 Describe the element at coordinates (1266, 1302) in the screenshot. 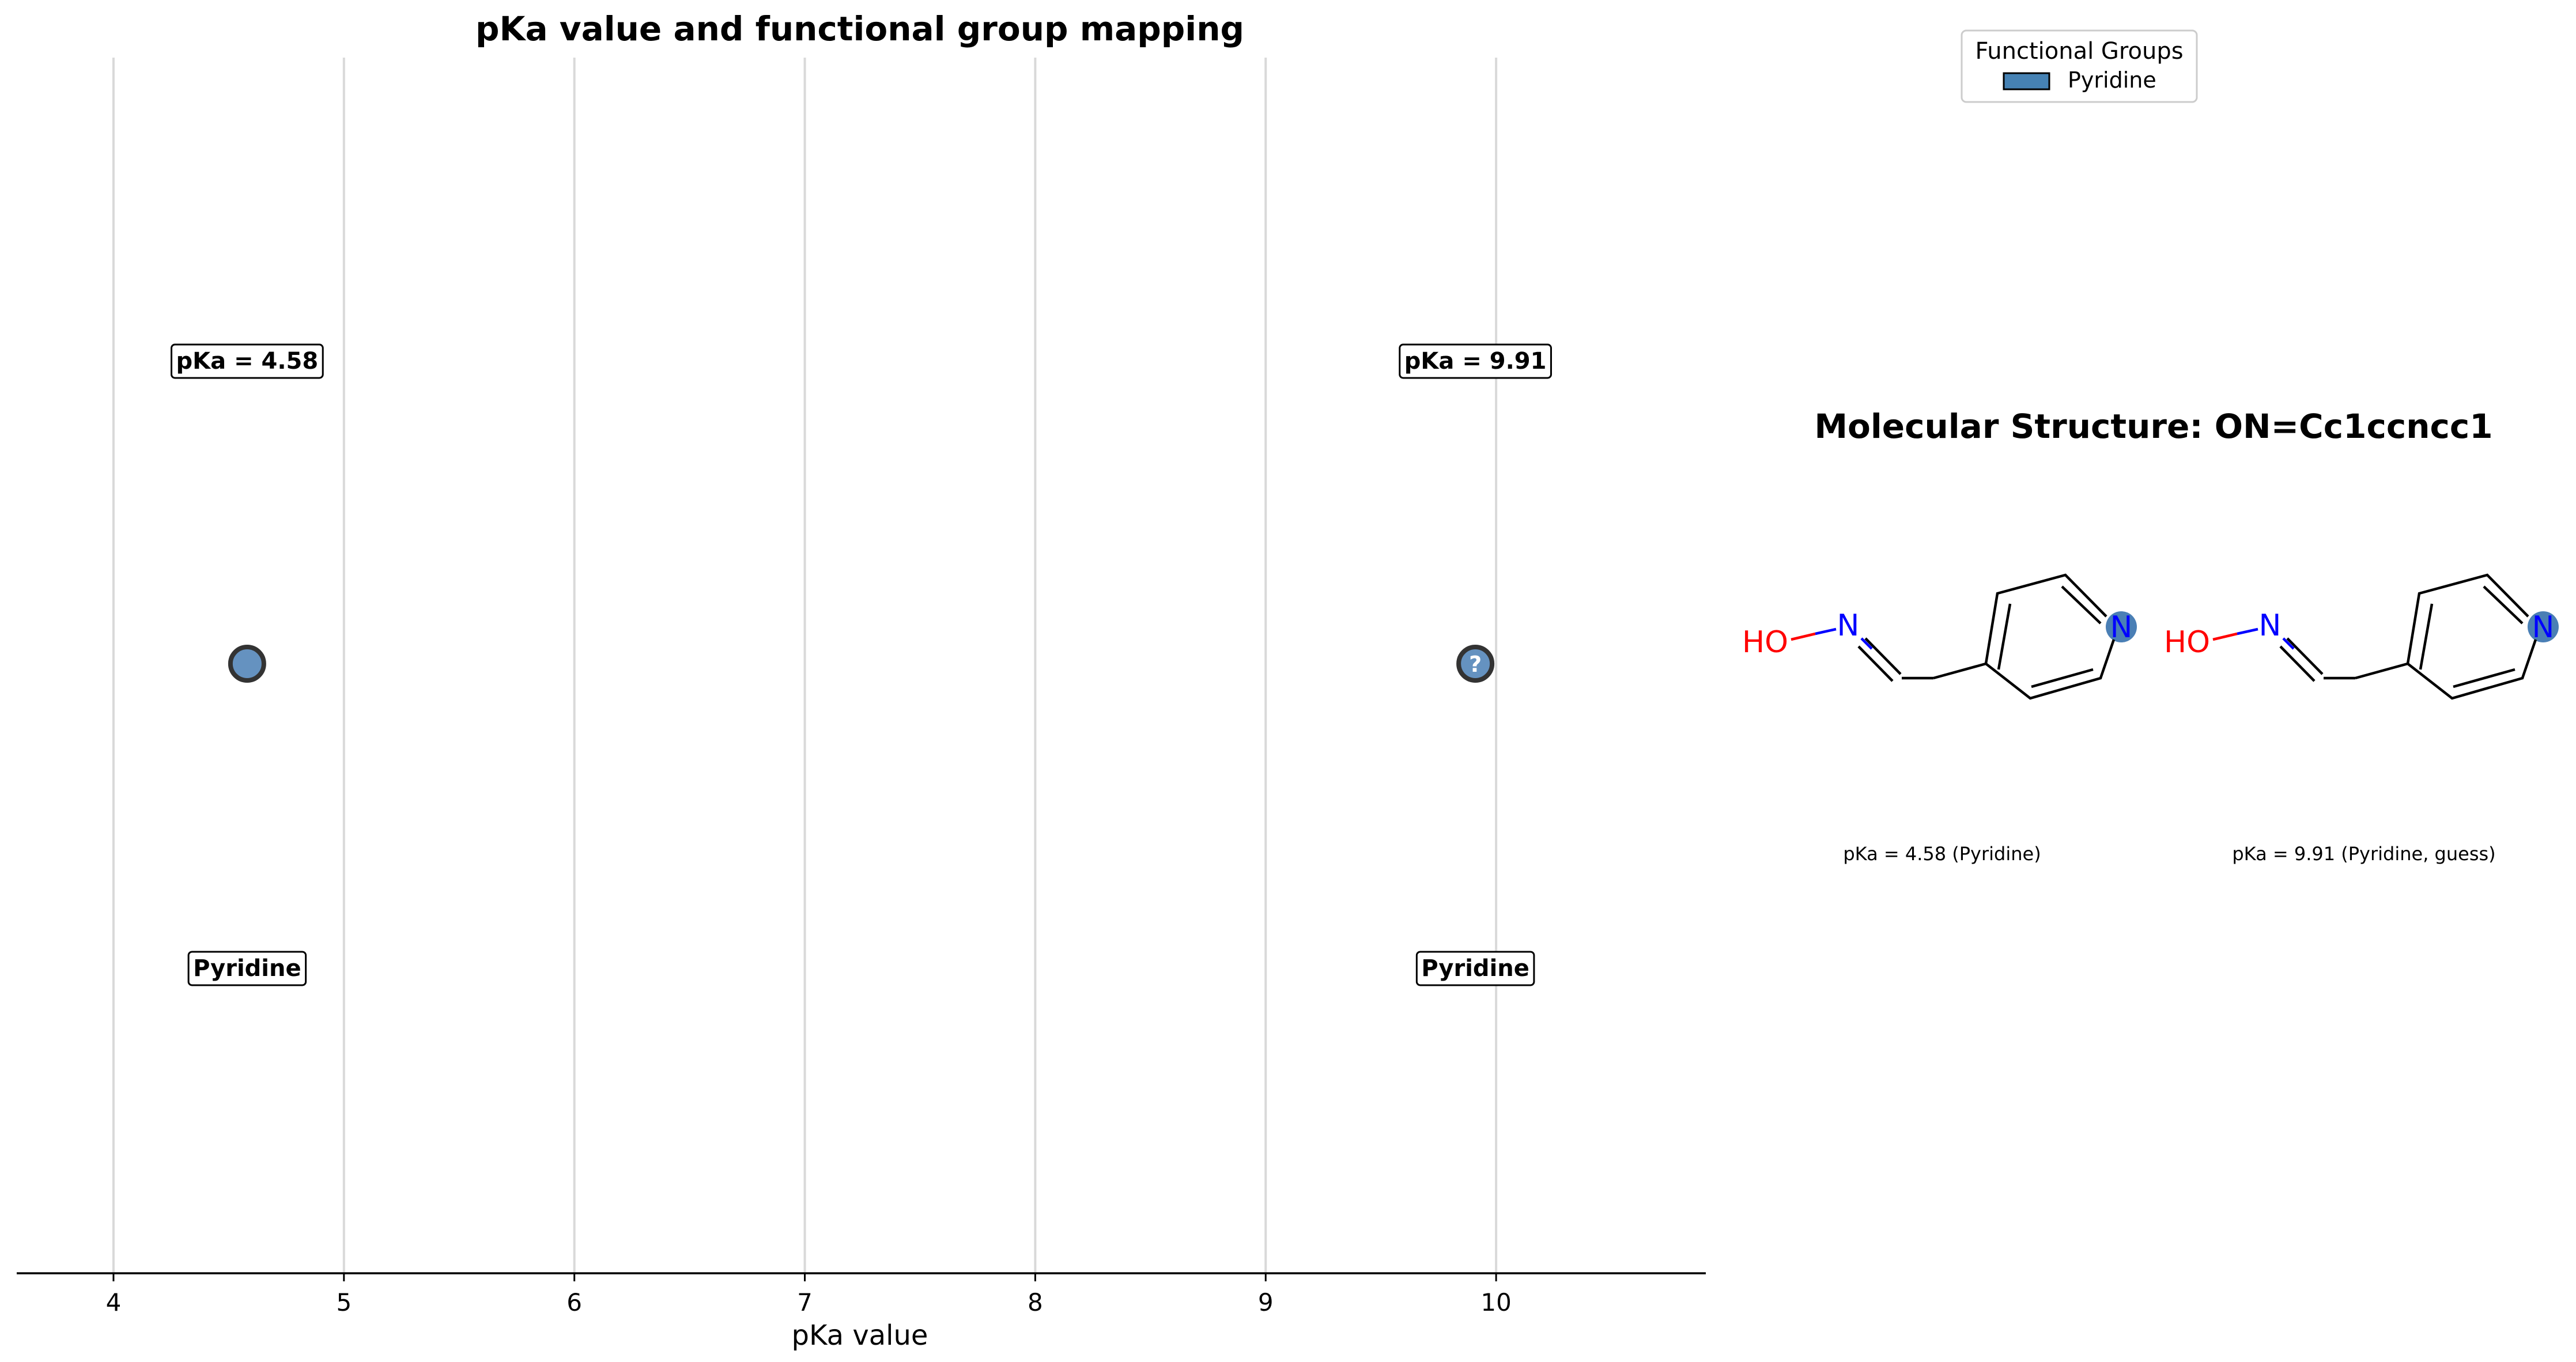

I see `x-tick-label: 9` at that location.